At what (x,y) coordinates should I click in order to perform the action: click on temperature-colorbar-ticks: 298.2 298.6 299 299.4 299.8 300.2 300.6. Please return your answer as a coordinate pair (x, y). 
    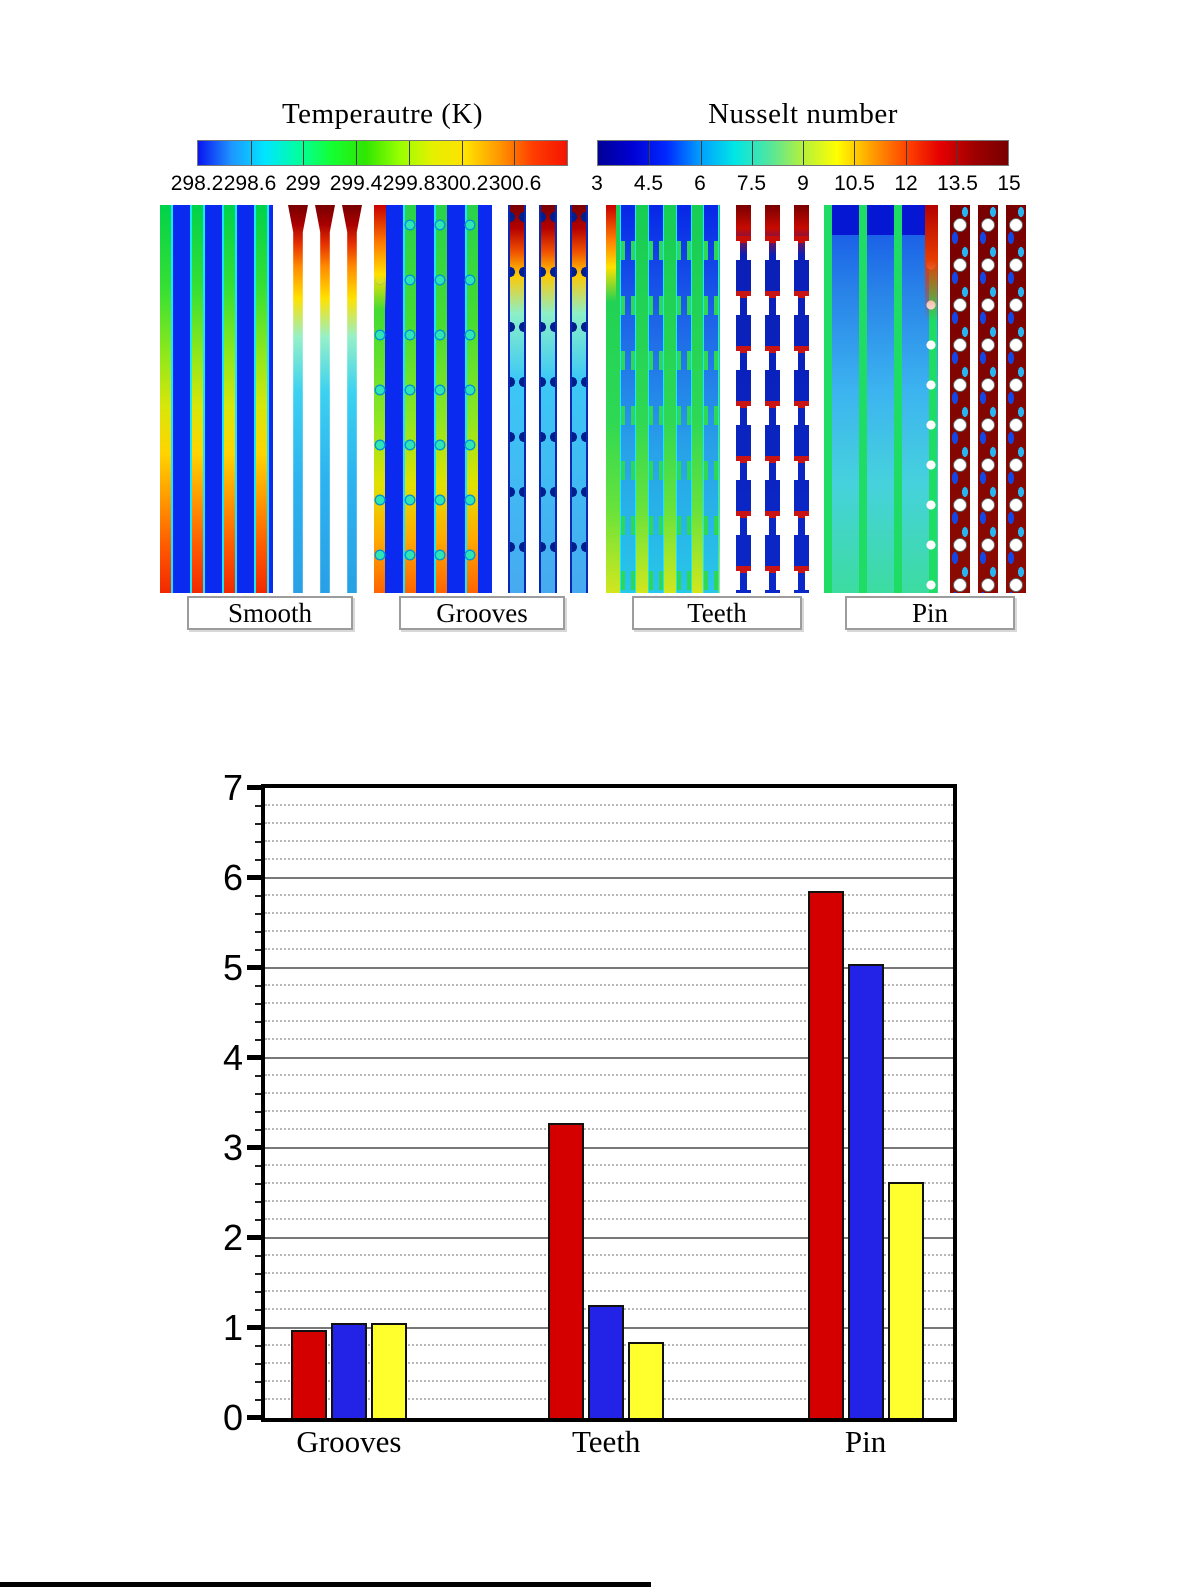
    Looking at the image, I should click on (369, 184).